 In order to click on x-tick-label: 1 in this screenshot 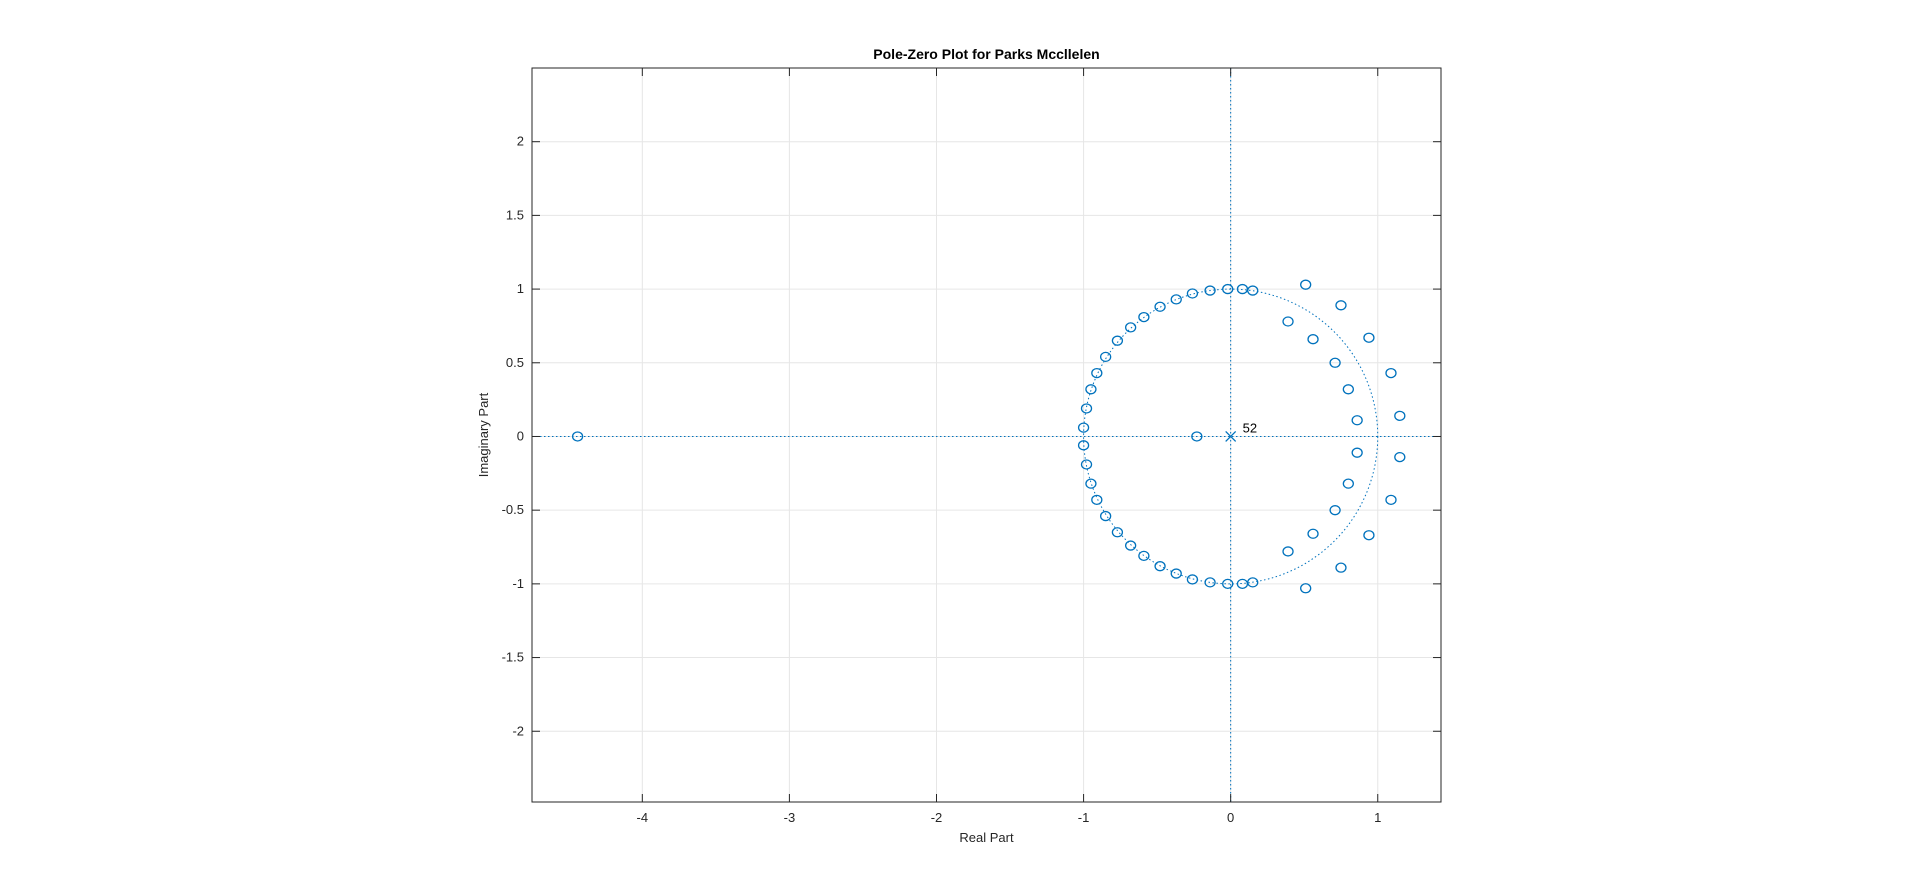, I will do `click(1377, 817)`.